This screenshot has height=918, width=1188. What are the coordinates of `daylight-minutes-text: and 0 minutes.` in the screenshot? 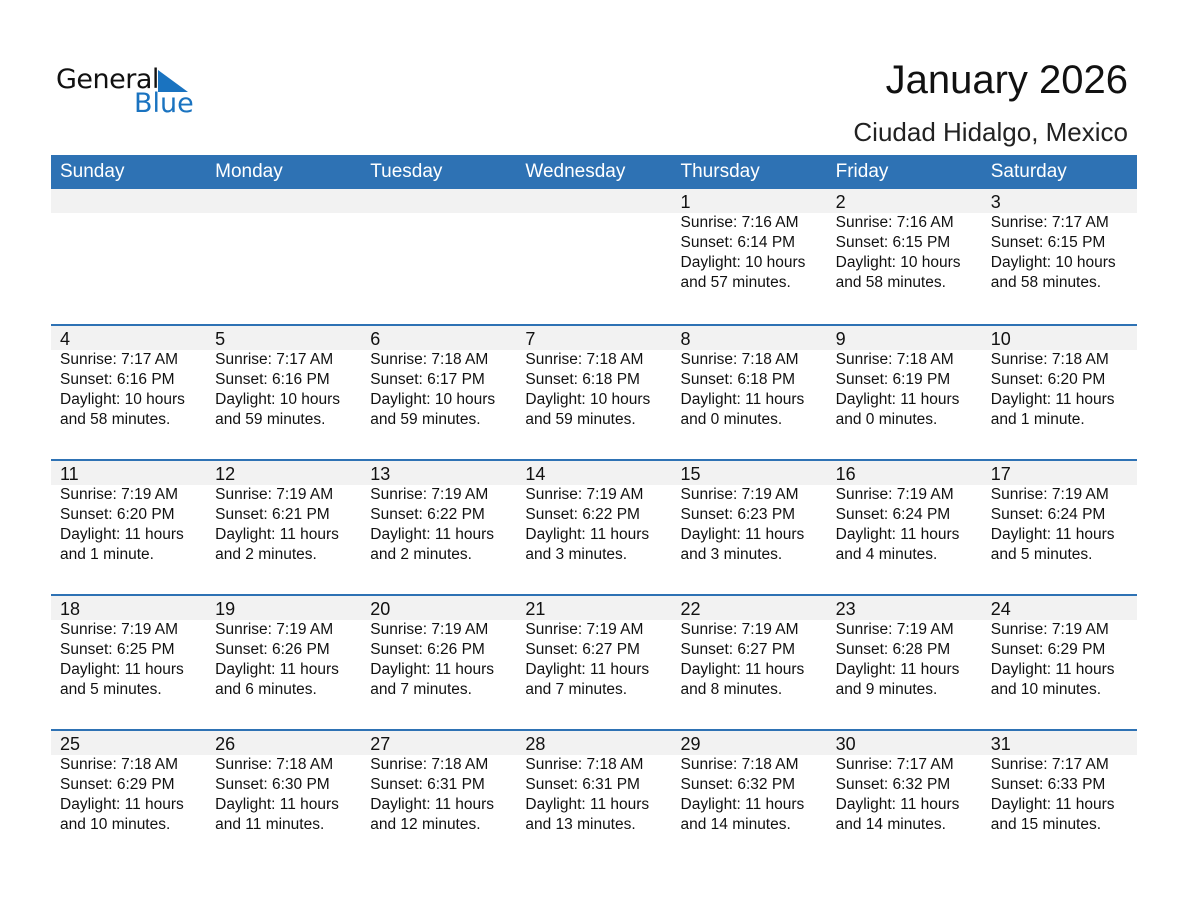 It's located at (731, 419).